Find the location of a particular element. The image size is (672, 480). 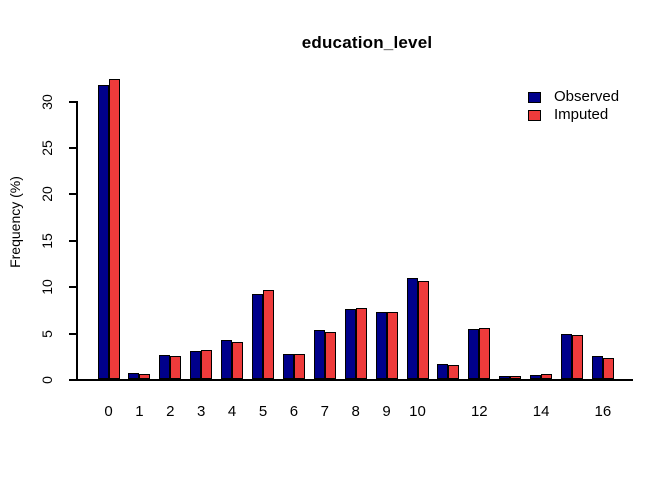

legend: Observed Imputed is located at coordinates (573, 106).